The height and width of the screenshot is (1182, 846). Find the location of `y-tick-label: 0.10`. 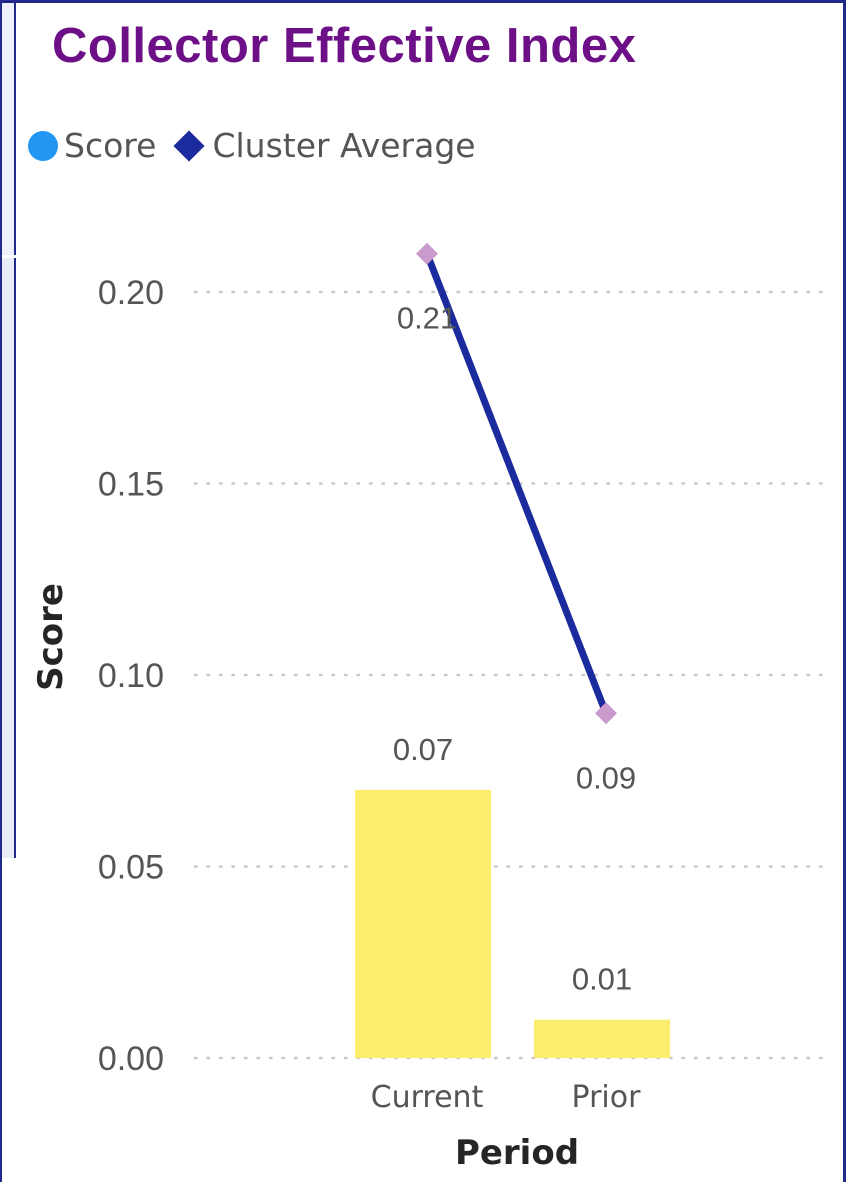

y-tick-label: 0.10 is located at coordinates (131, 676).